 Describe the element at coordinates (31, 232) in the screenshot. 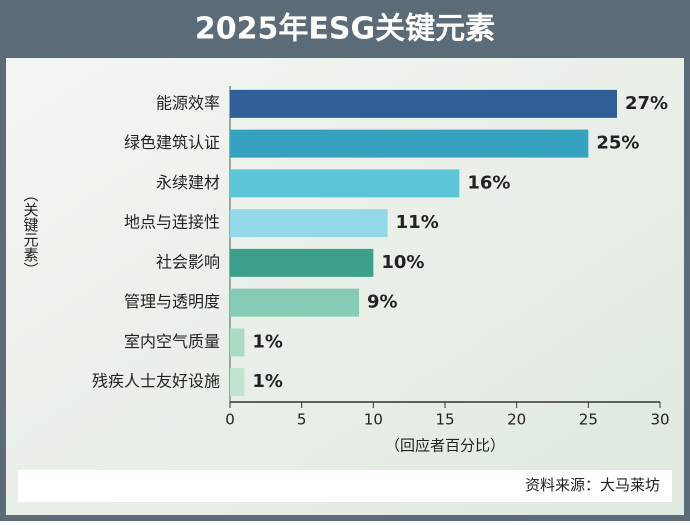

I see `y-axis-label: （关键元素）` at that location.